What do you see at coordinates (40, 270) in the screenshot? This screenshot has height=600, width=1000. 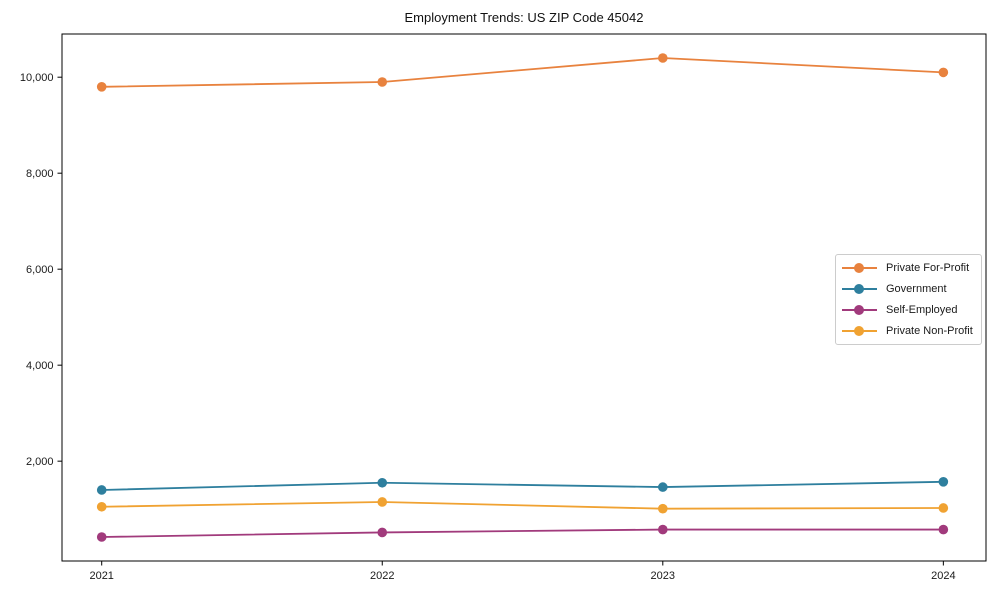 I see `y-tick-label: 6,000` at bounding box center [40, 270].